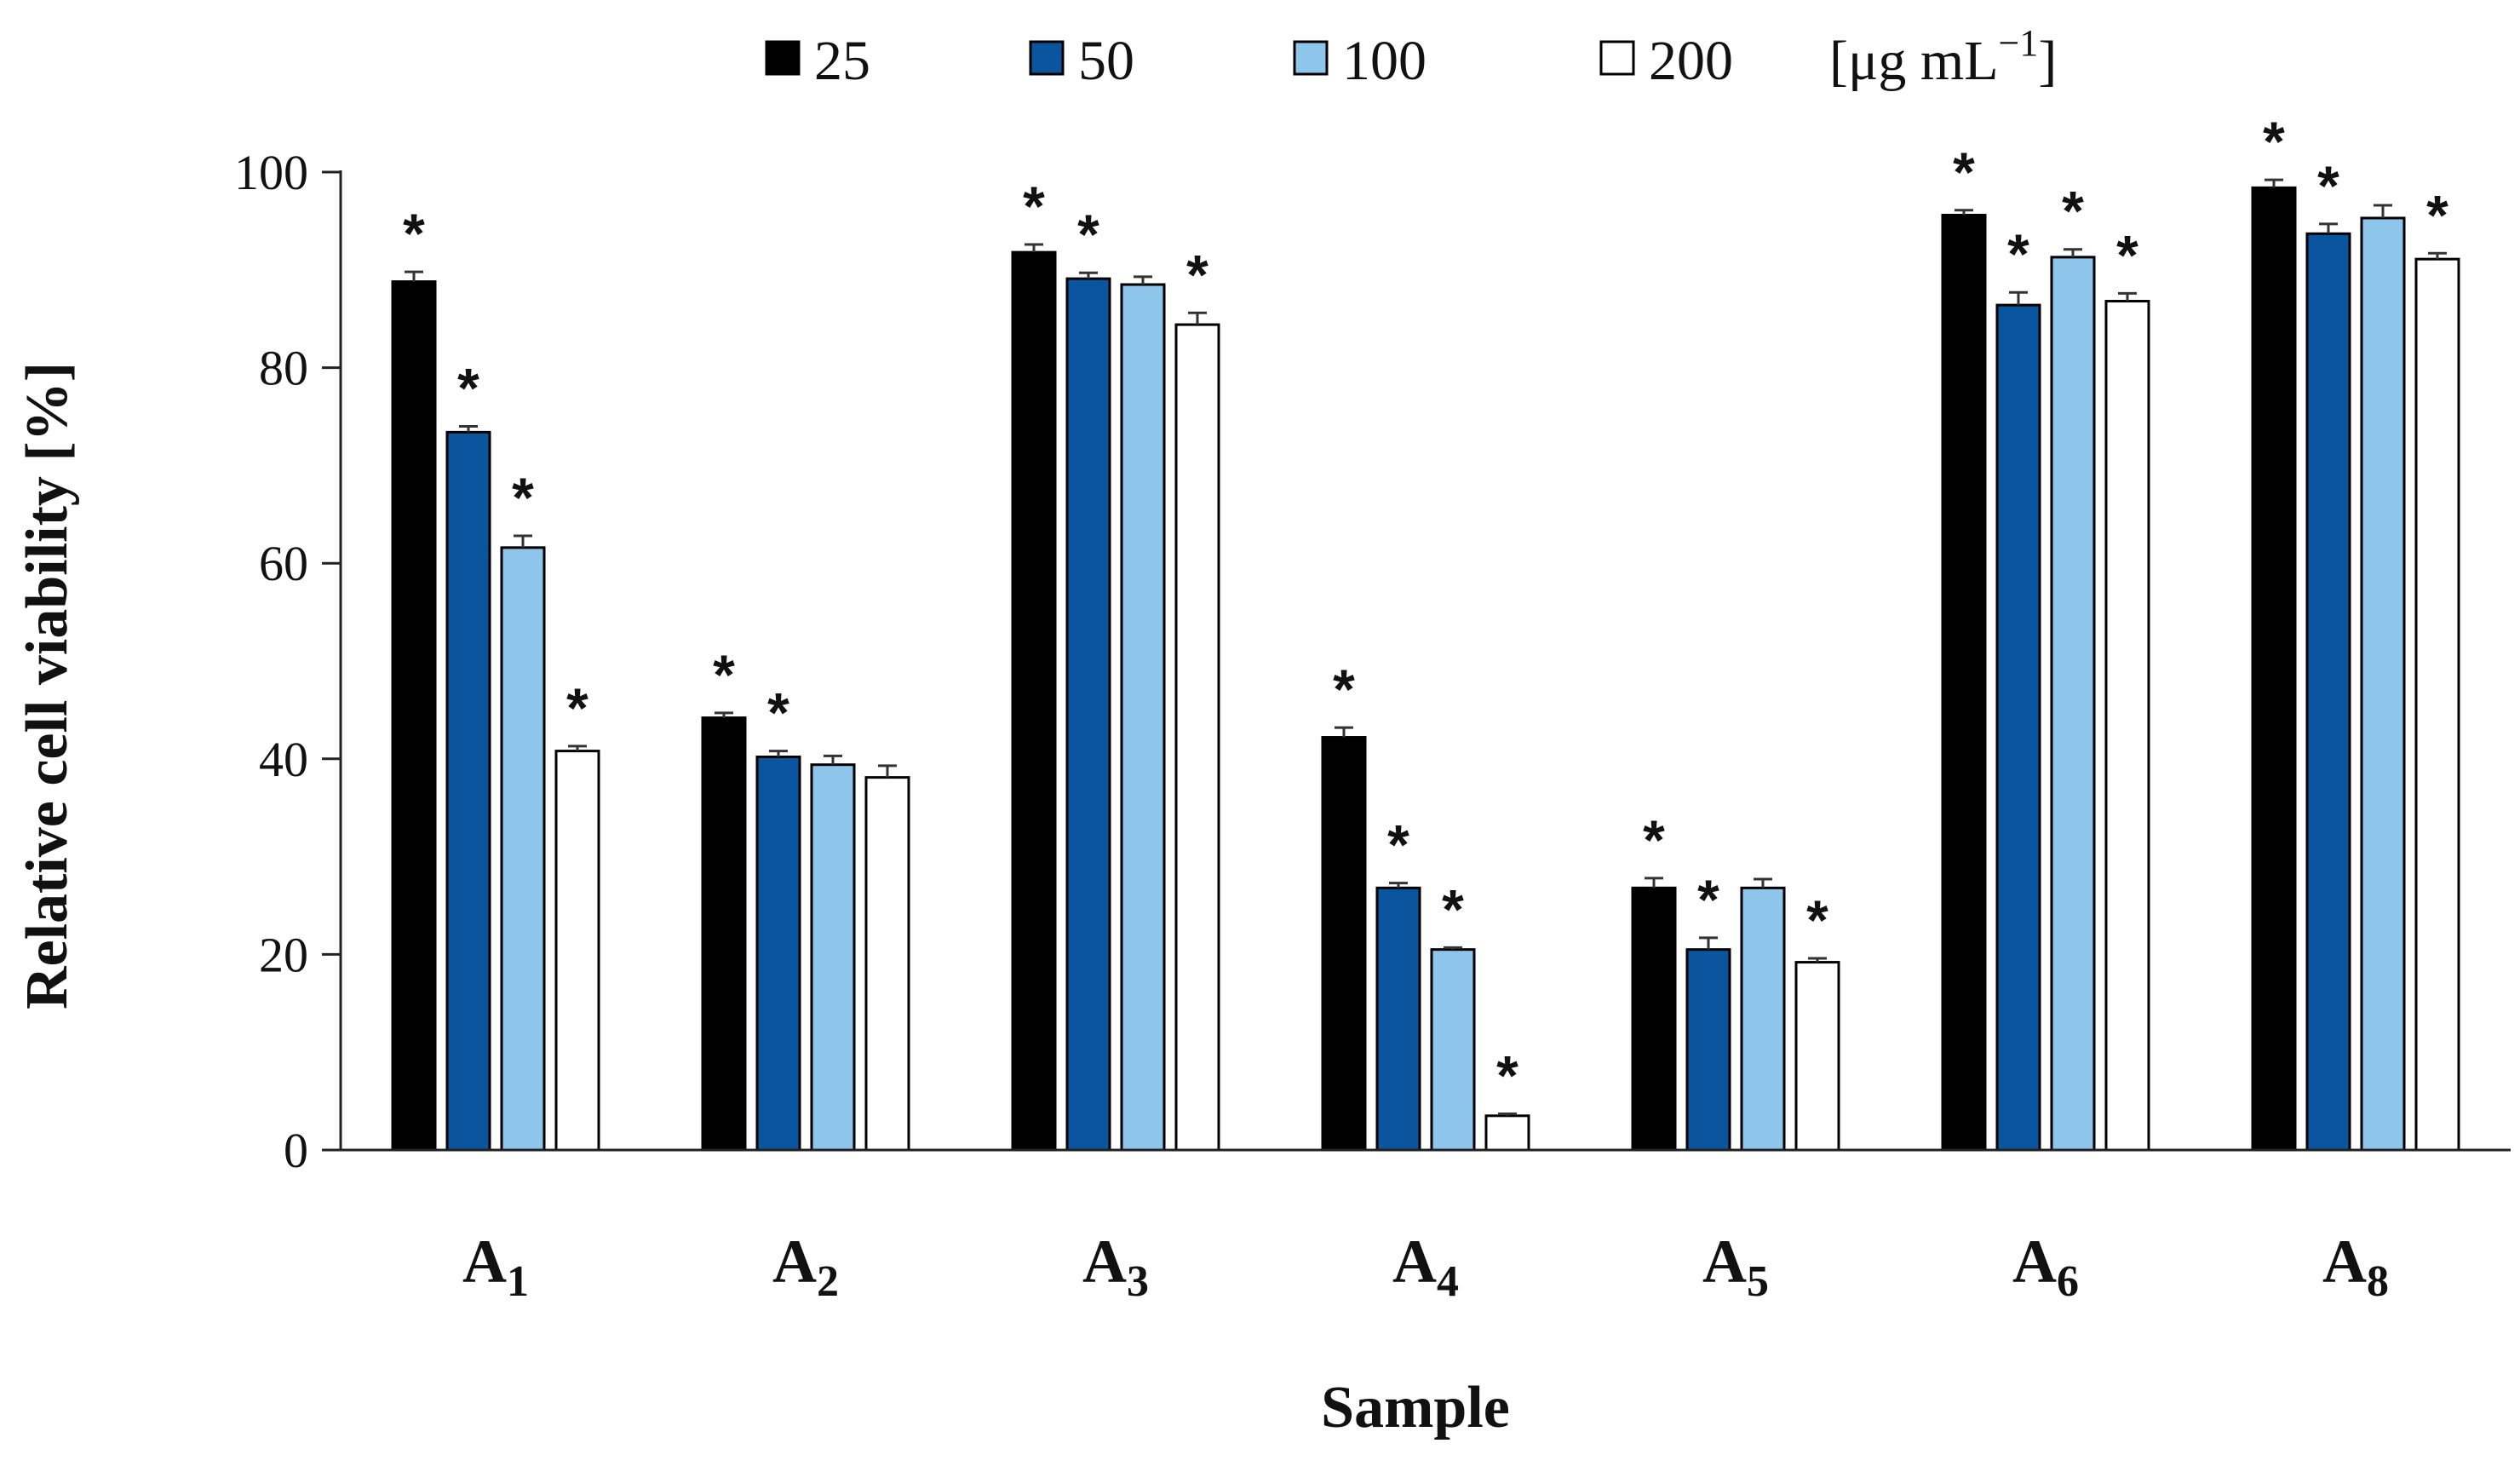 Image resolution: width=2520 pixels, height=1472 pixels. Describe the element at coordinates (1736, 1267) in the screenshot. I see `x-tick-label-A5: A5` at that location.